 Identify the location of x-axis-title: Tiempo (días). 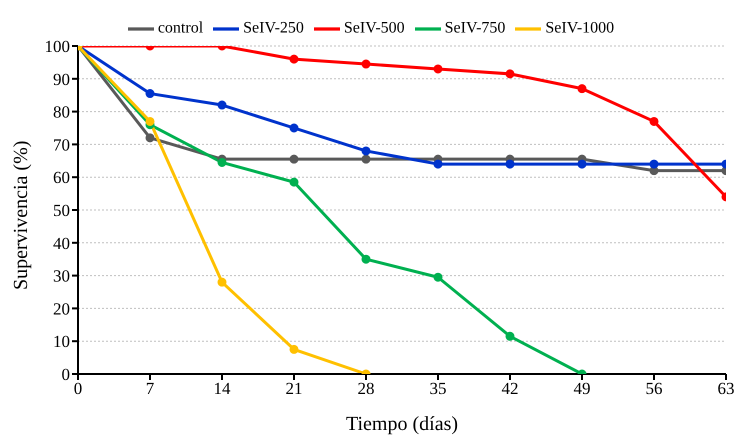
(402, 424).